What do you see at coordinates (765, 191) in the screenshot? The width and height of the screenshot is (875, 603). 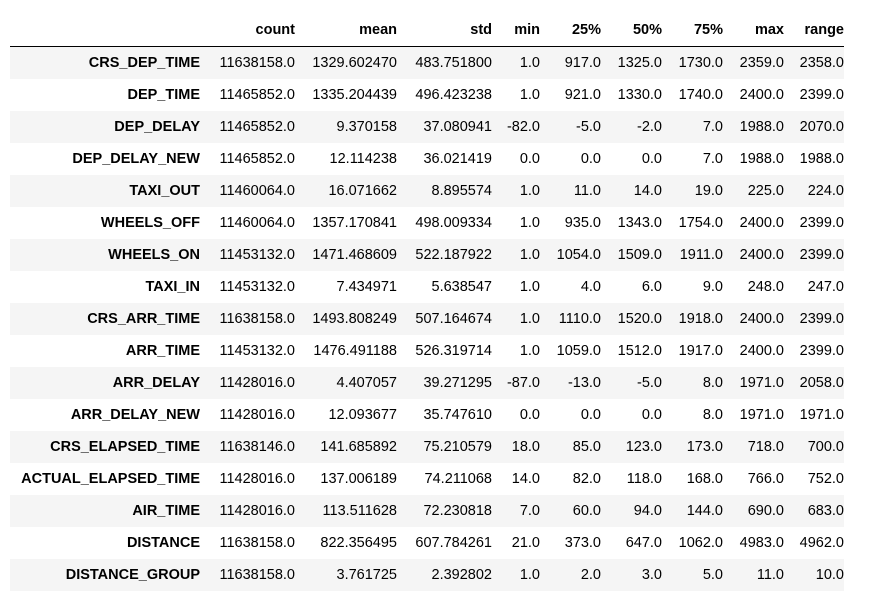 I see `table-cell: 225.0` at bounding box center [765, 191].